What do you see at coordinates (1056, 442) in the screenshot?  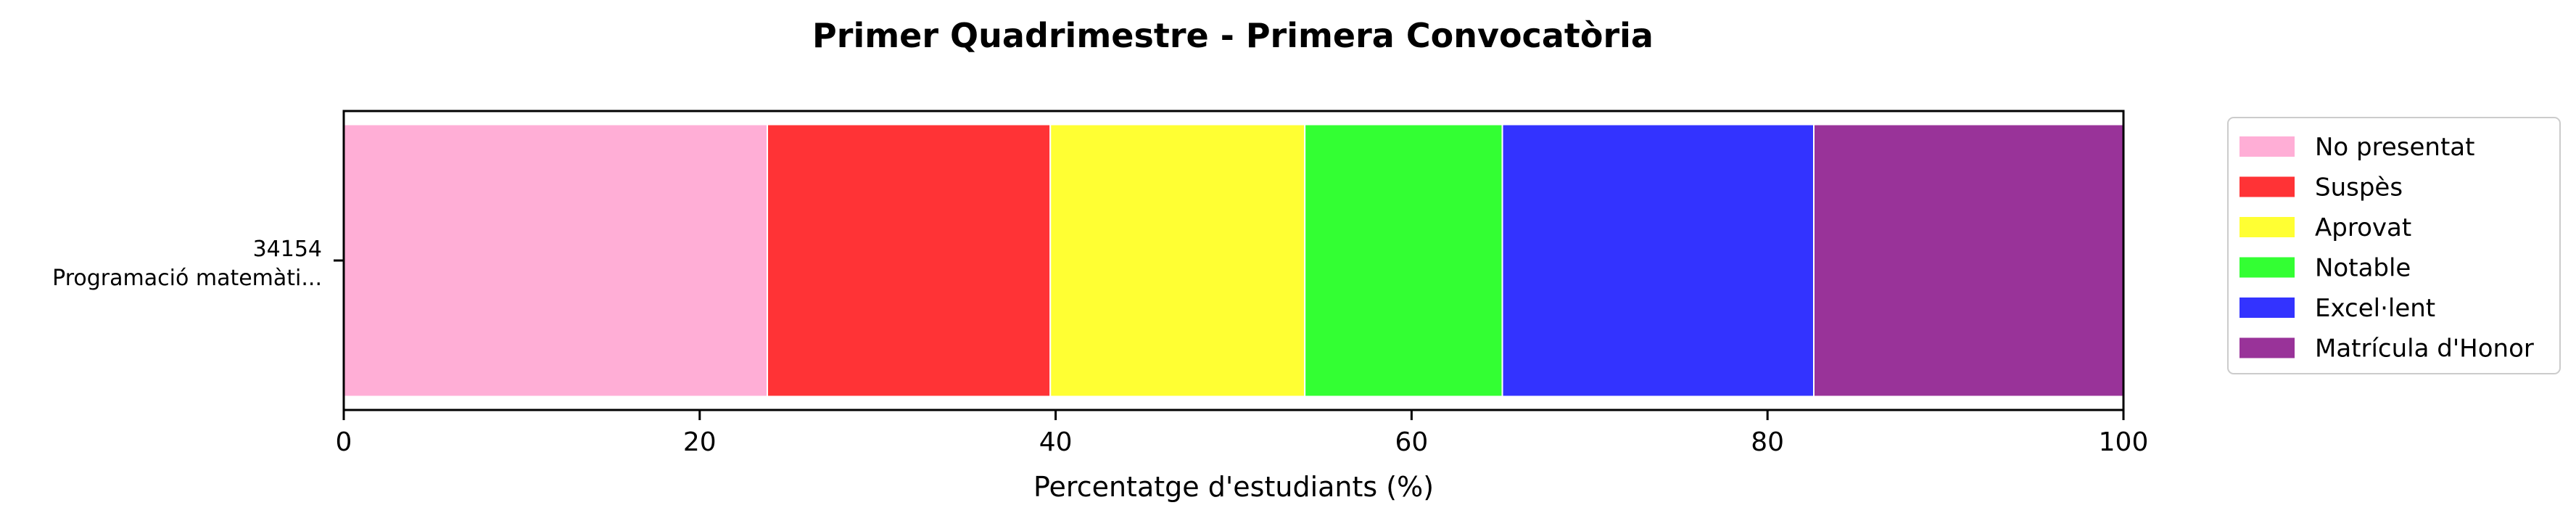 I see `x-tick-label: 40` at bounding box center [1056, 442].